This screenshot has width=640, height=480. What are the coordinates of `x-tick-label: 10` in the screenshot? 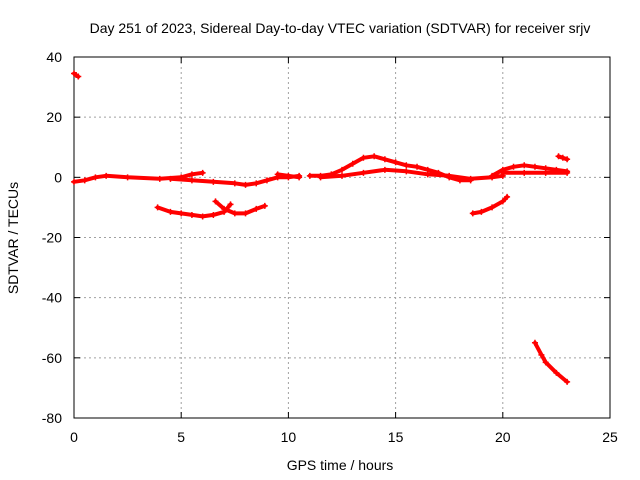 It's located at (289, 437).